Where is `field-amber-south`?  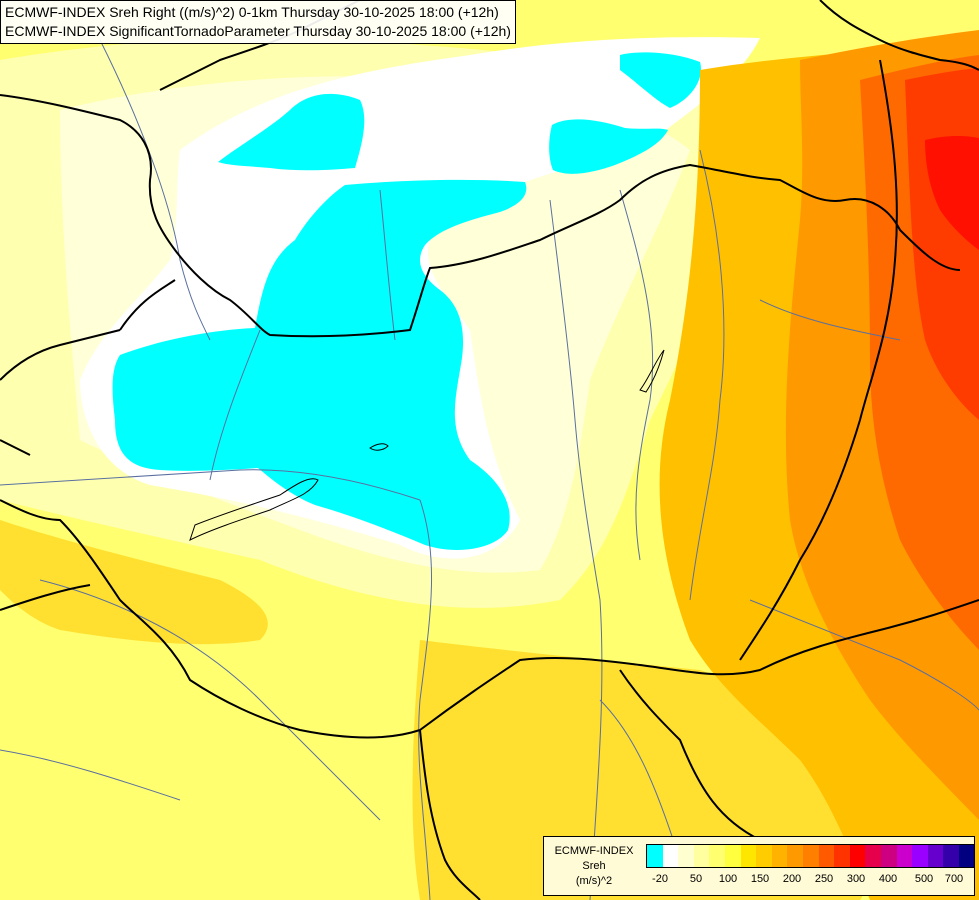 field-amber-south is located at coordinates (857, 755).